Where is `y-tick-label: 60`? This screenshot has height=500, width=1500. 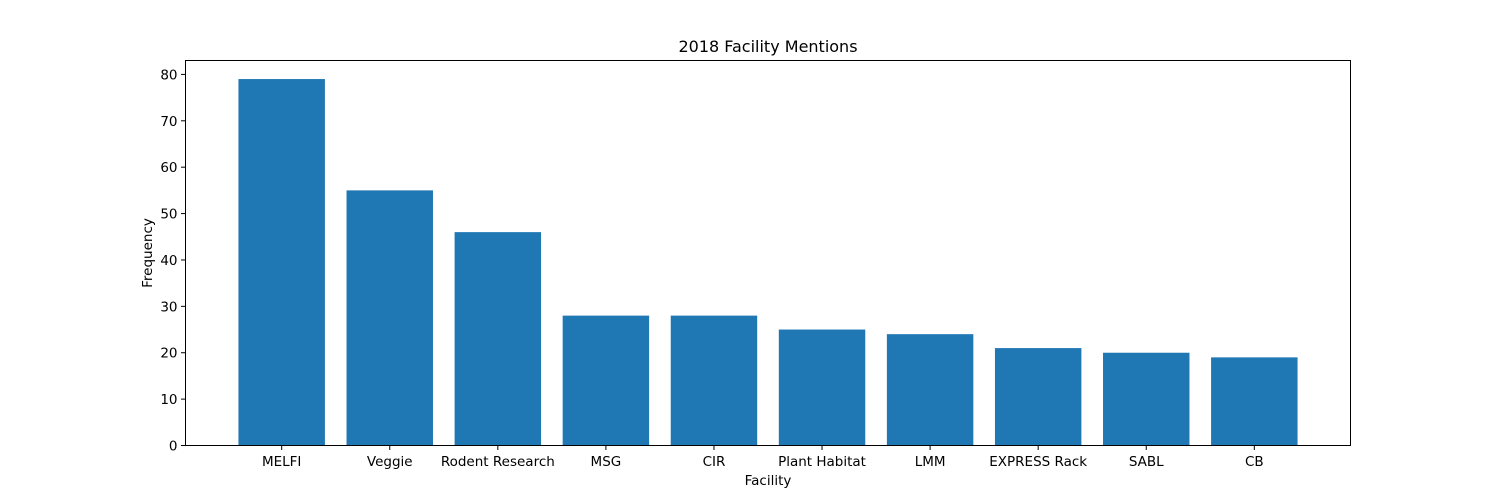
y-tick-label: 60 is located at coordinates (168, 168).